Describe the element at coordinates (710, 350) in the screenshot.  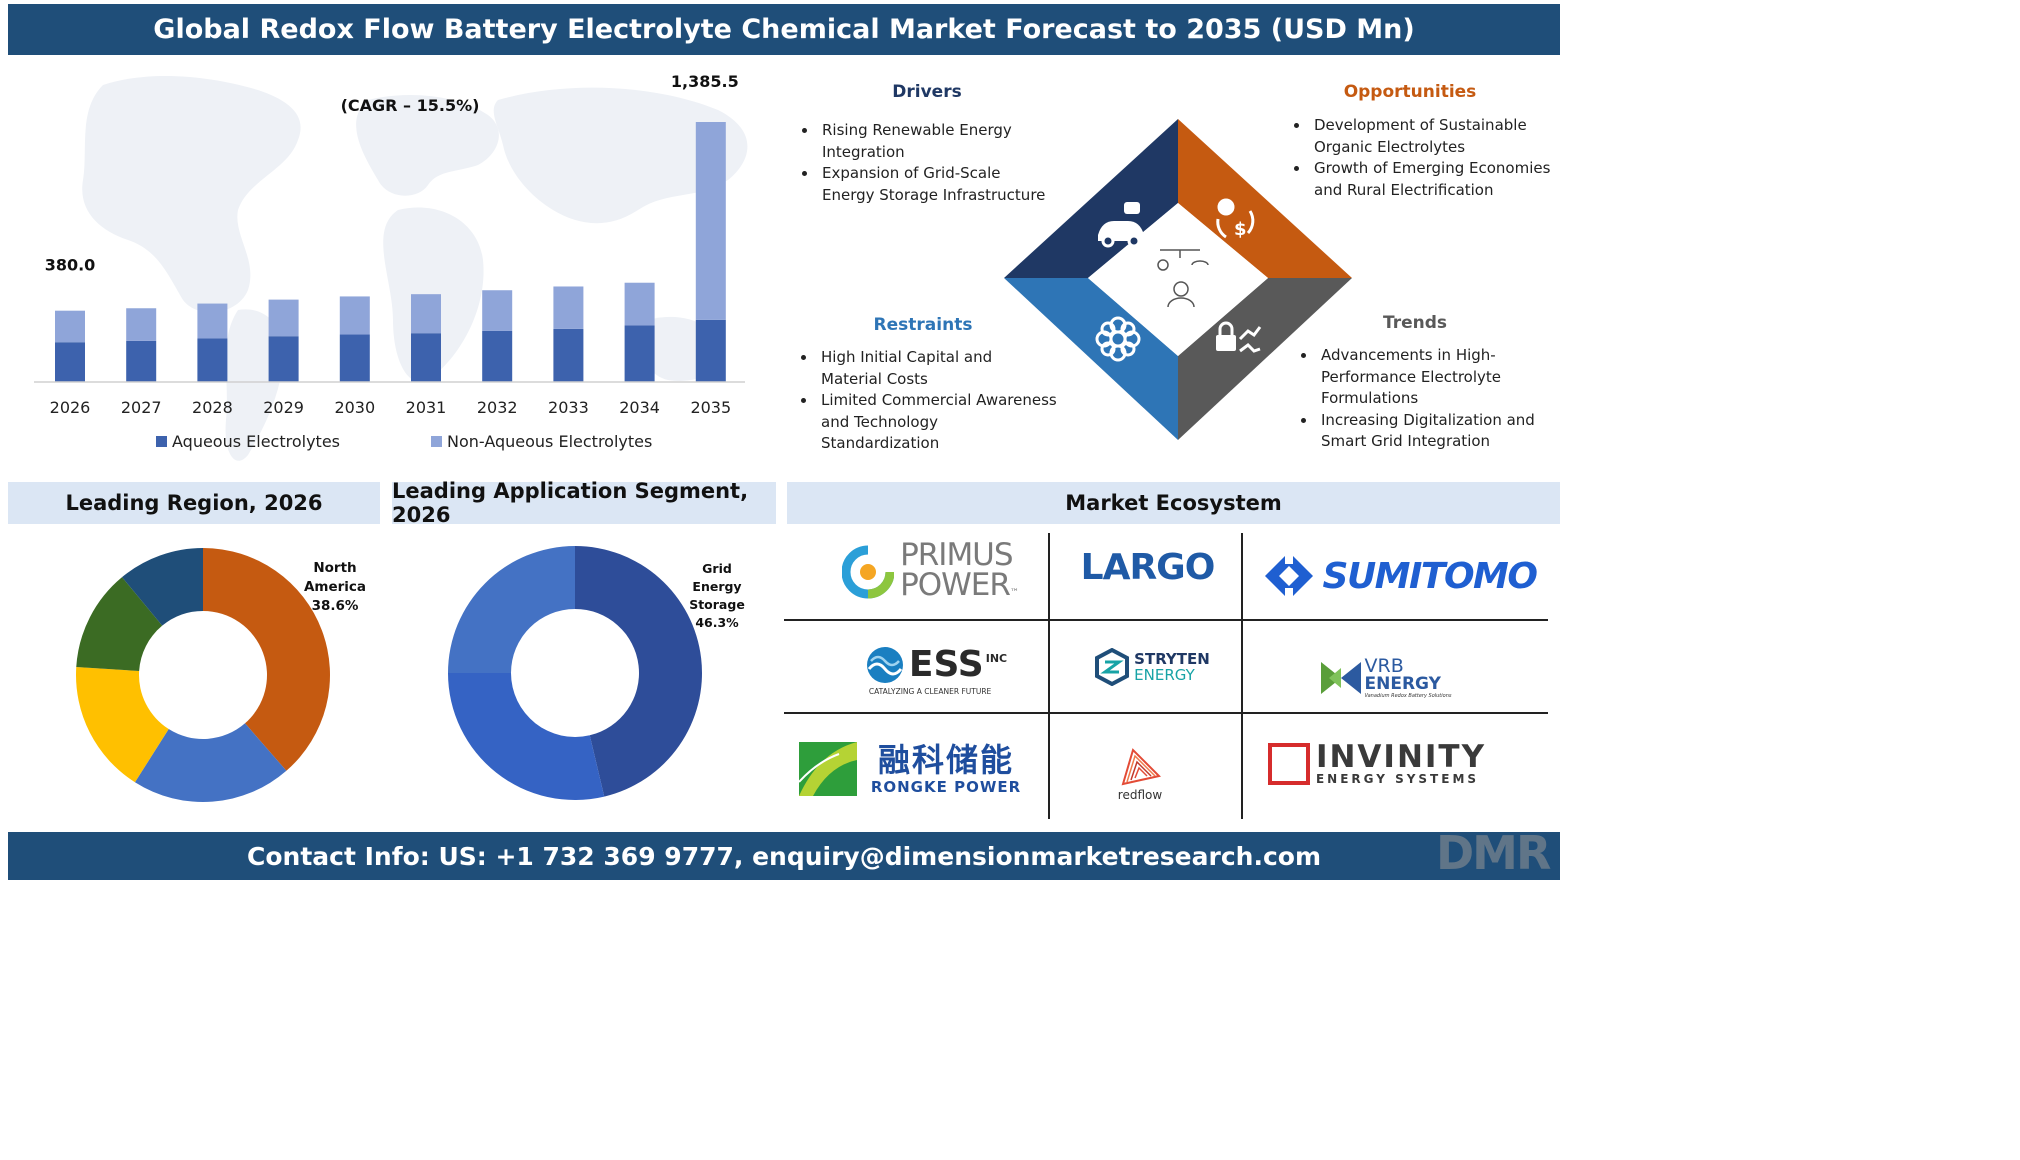
I see `bar-aqueous-2035` at that location.